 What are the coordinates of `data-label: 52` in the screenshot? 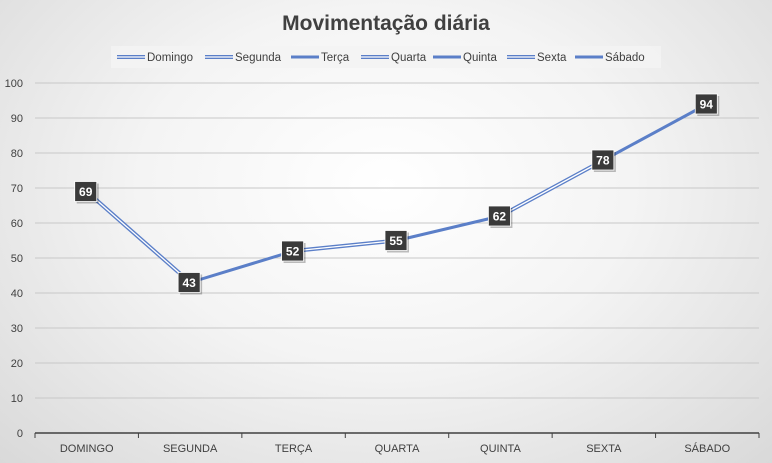 It's located at (293, 252).